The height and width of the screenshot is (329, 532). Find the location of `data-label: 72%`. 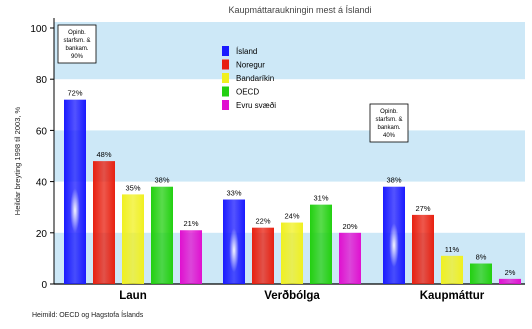

data-label: 72% is located at coordinates (74, 93).